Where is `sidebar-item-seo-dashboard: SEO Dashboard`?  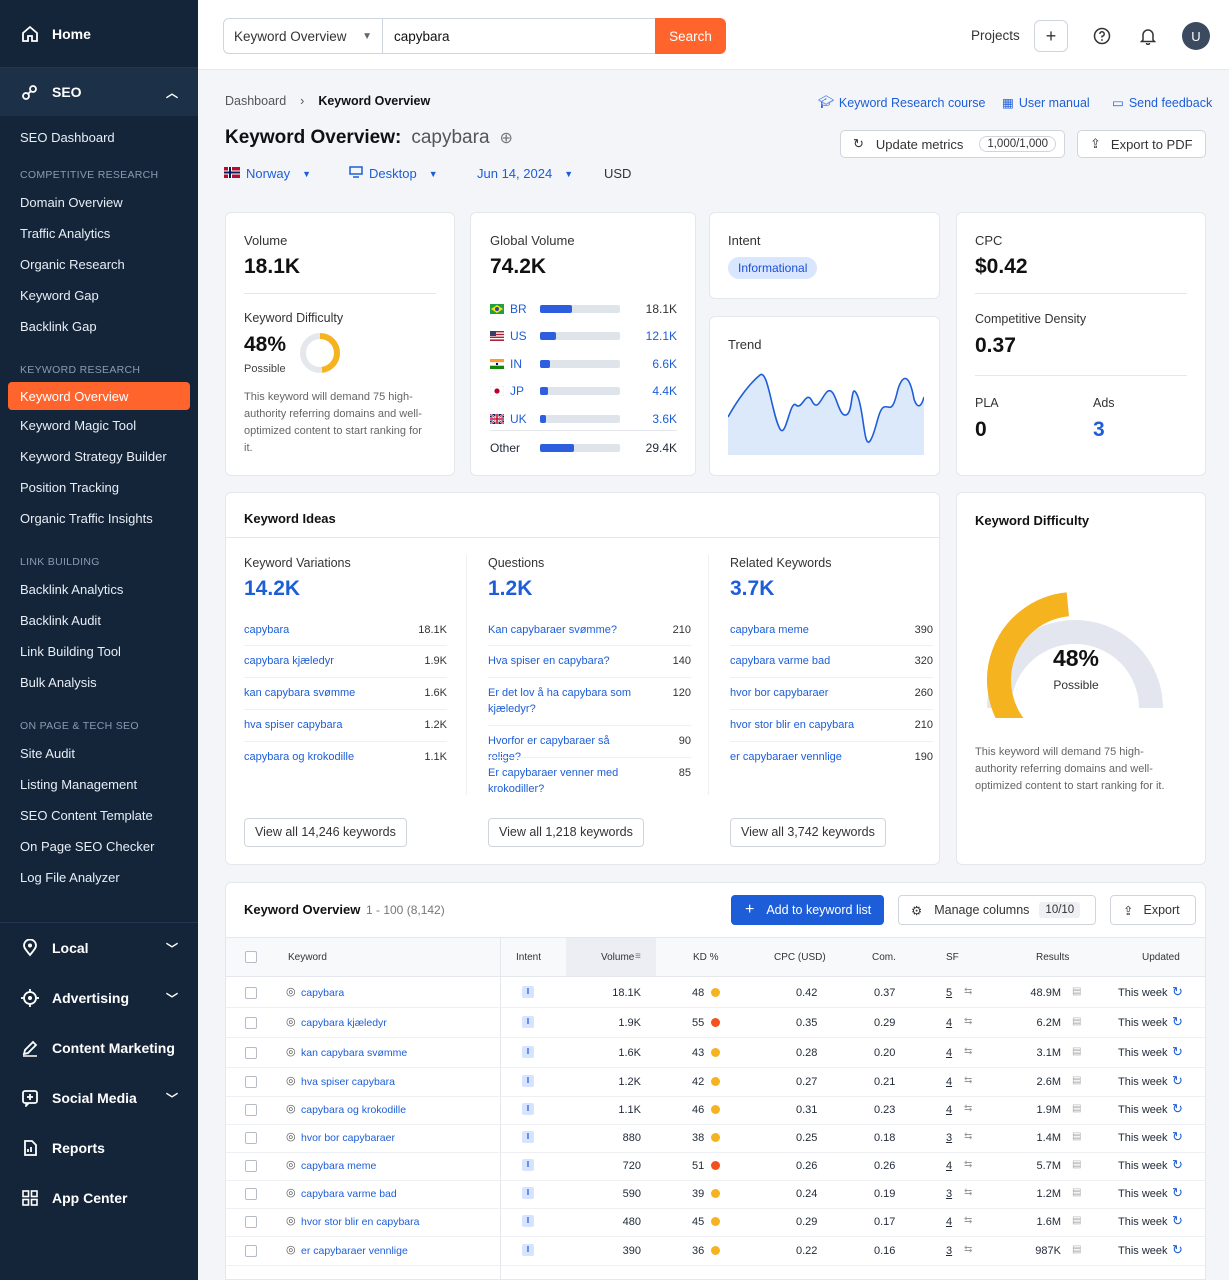
sidebar-item-seo-dashboard: SEO Dashboard is located at coordinates (67, 137).